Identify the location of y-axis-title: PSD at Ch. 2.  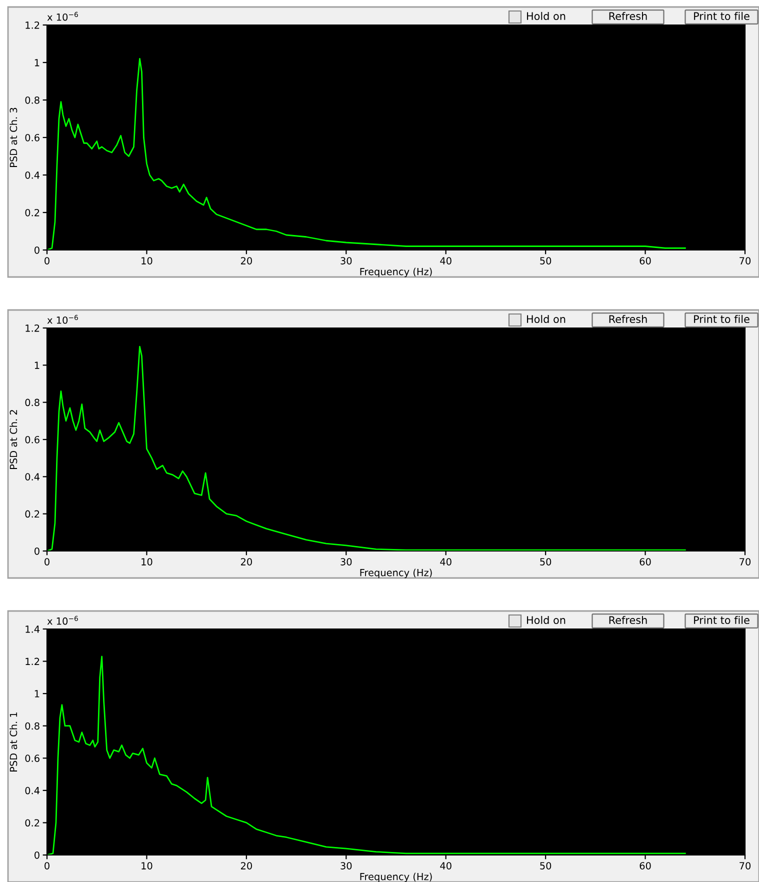
(14, 439).